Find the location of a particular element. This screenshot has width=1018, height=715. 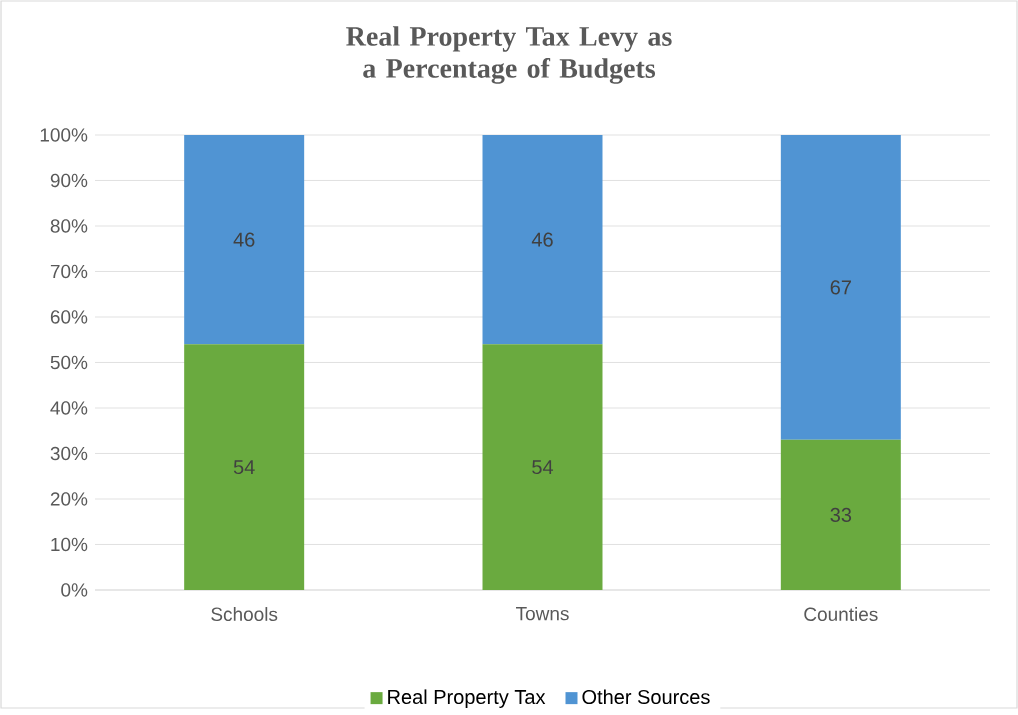

y-tick-label: 20% is located at coordinates (69, 499).